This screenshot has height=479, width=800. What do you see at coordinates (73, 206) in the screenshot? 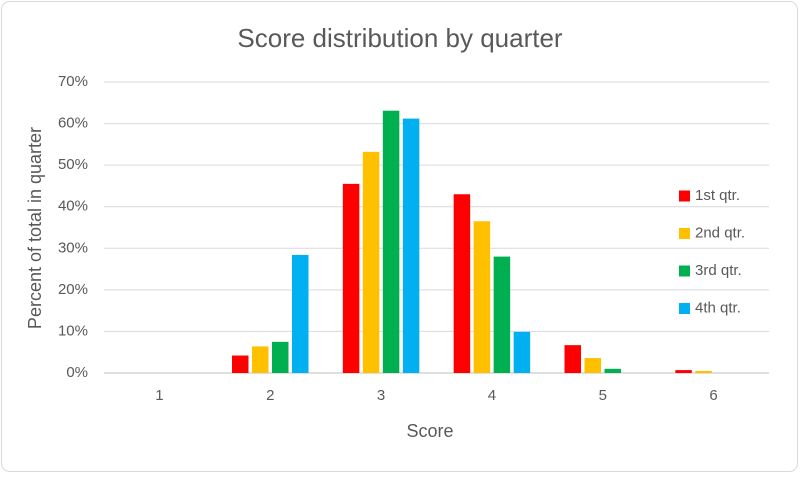
I see `y-tick-label: 40%` at bounding box center [73, 206].